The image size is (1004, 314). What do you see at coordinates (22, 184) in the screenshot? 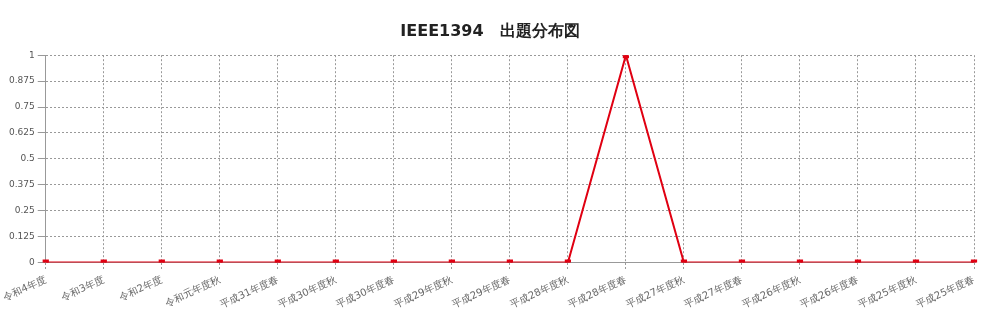
I see `y-tick-label: 0.375` at bounding box center [22, 184].